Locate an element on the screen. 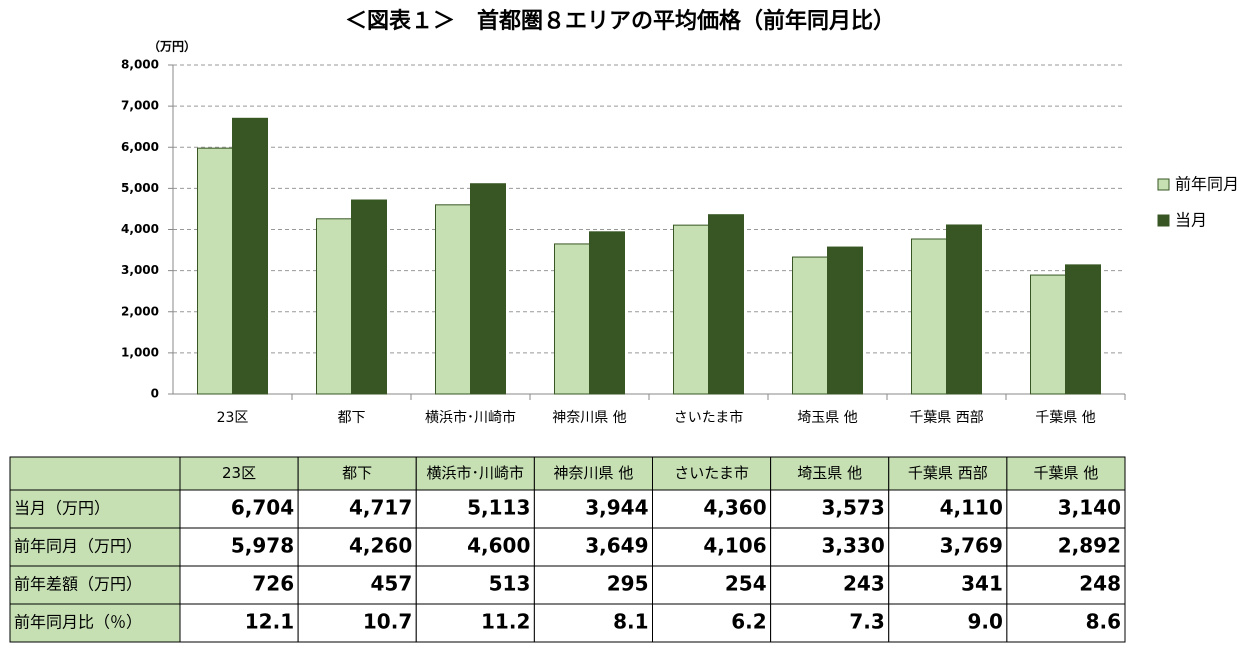 The image size is (1260, 662). y-tick-label: 1,000 is located at coordinates (140, 352).